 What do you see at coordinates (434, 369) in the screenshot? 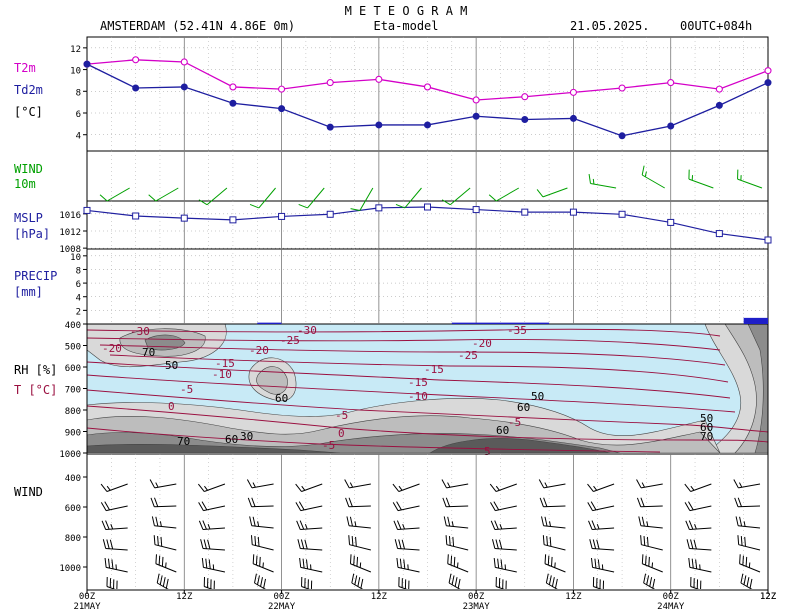
I see `contour-label: -15` at bounding box center [434, 369].